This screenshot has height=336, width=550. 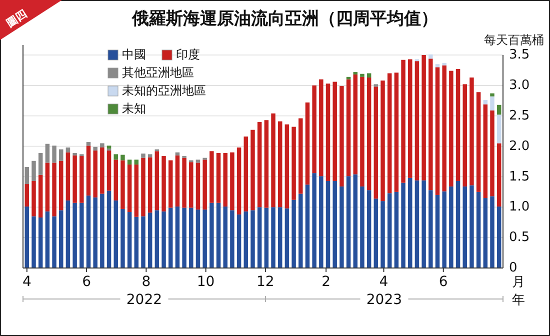 I want to click on y-tick-label: 0, so click(x=513, y=268).